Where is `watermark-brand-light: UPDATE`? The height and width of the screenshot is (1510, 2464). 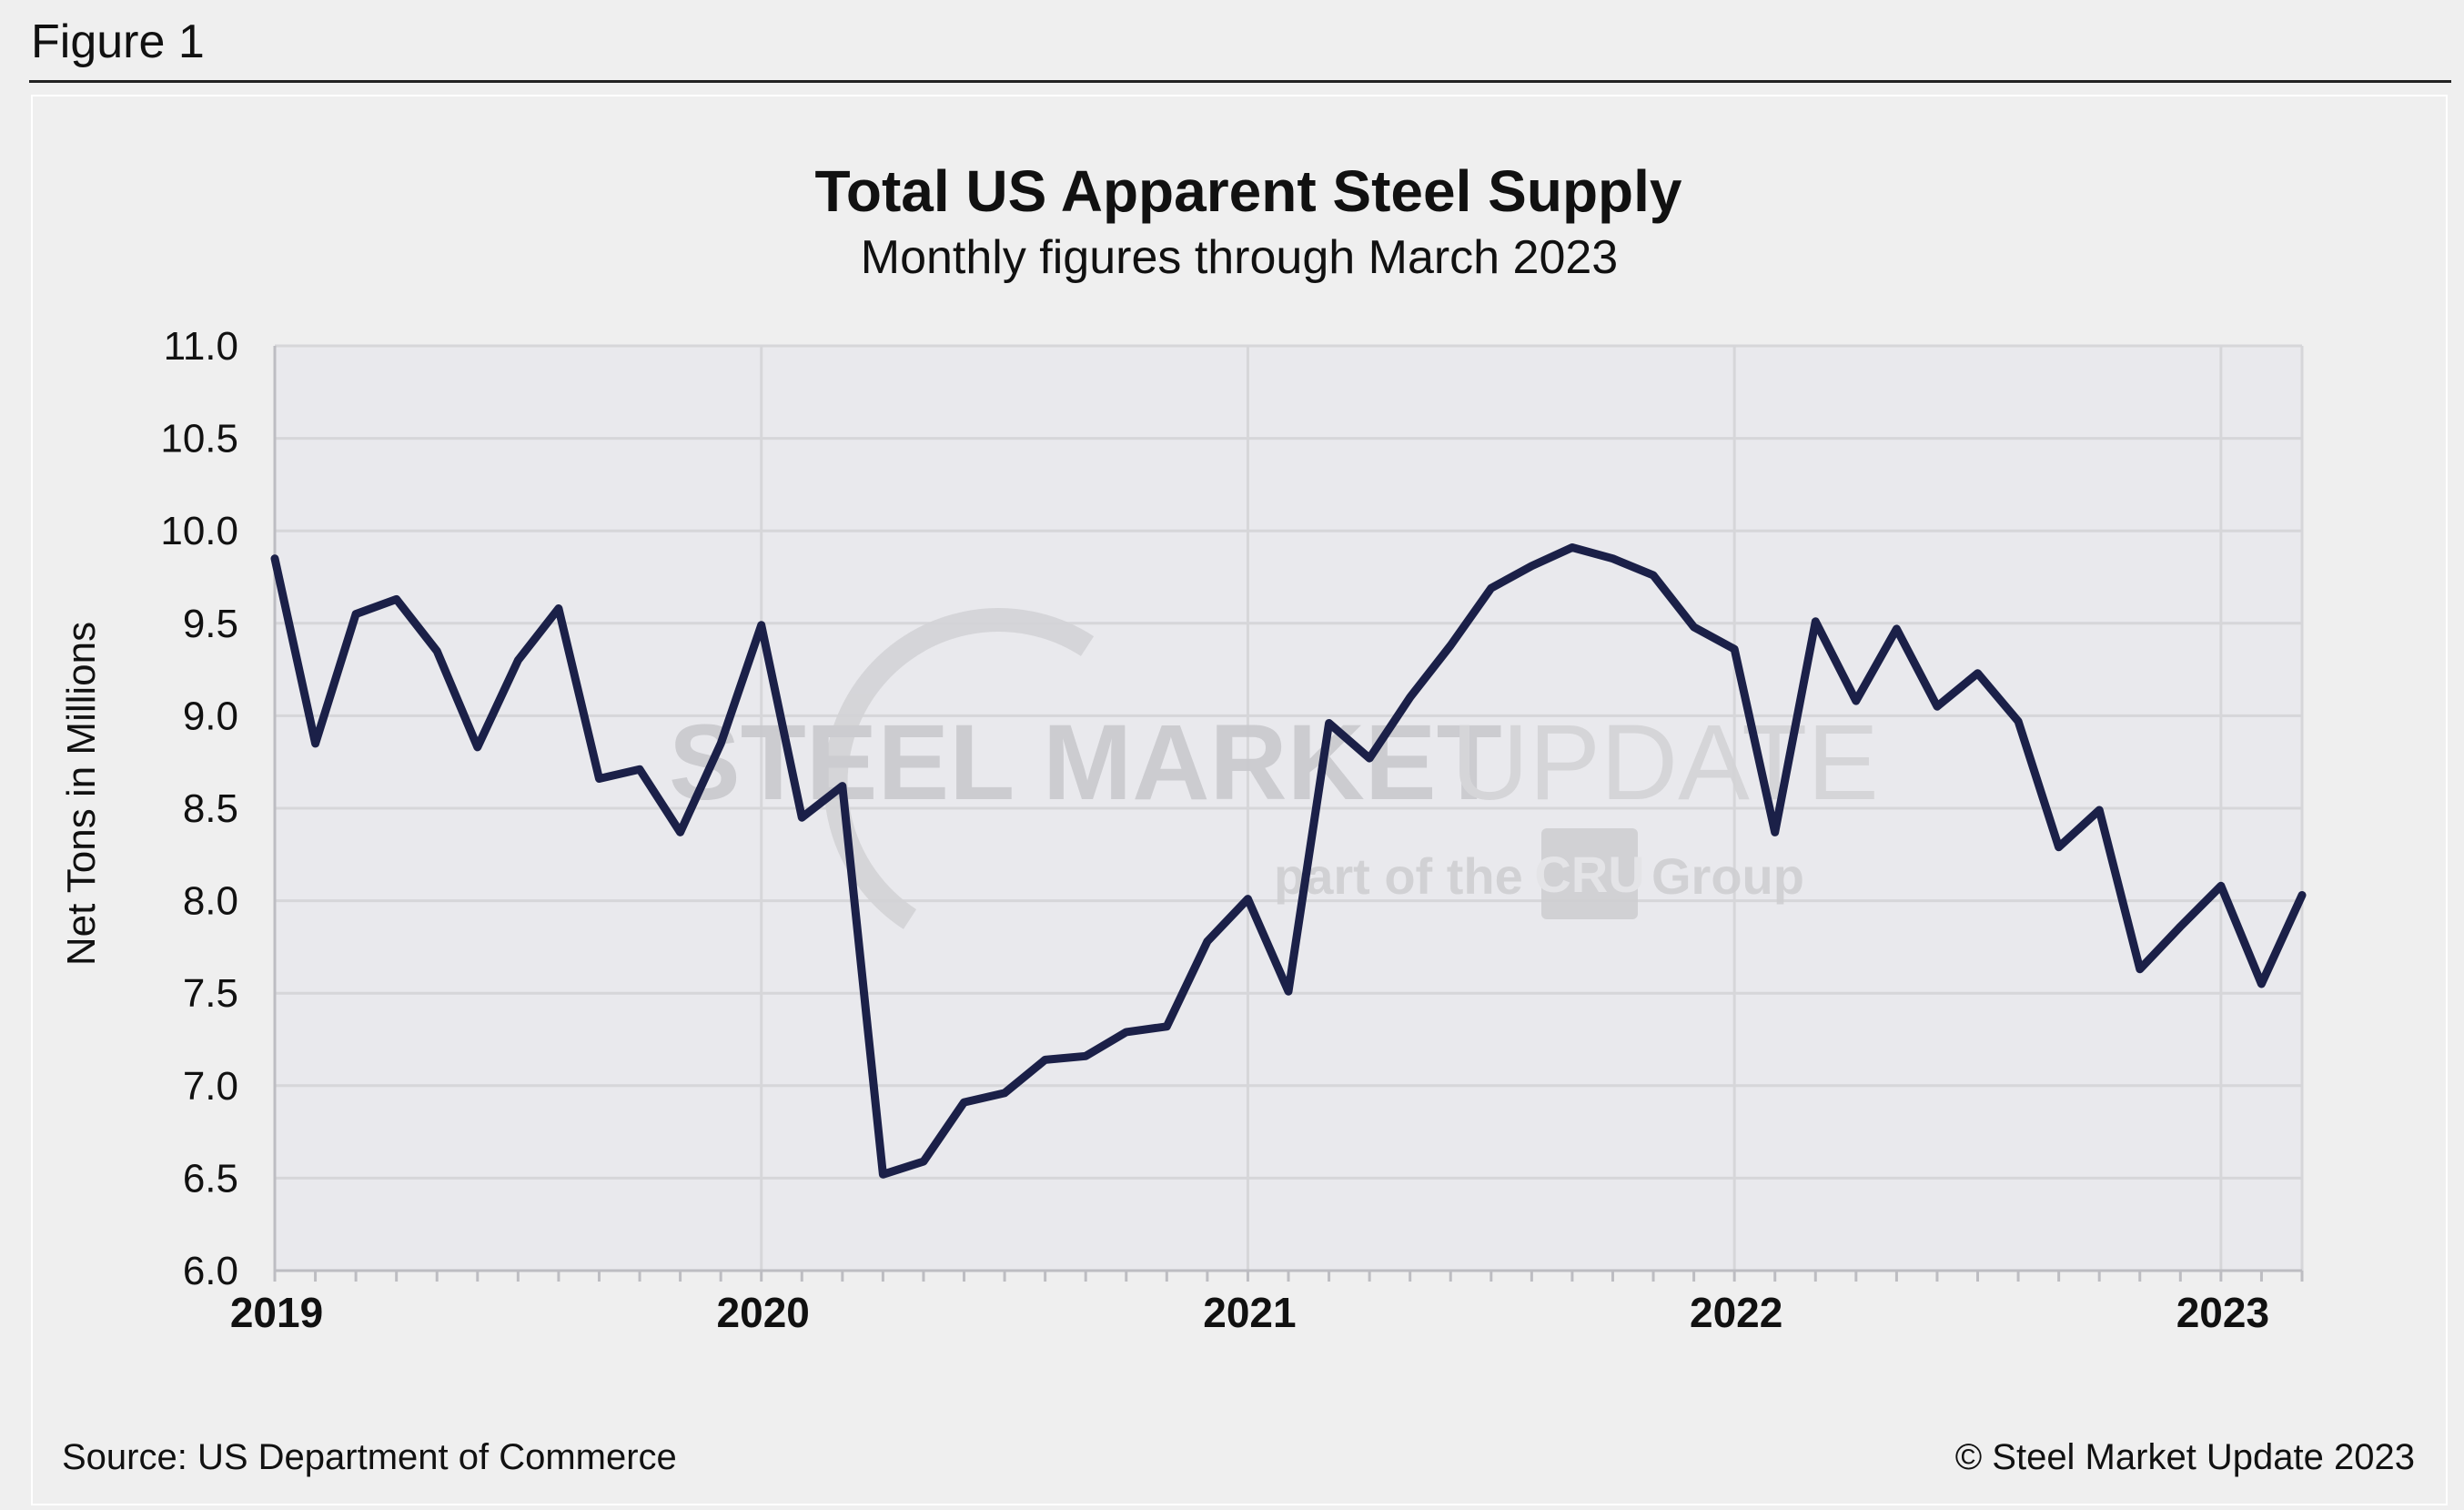 watermark-brand-light: UPDATE is located at coordinates (1665, 763).